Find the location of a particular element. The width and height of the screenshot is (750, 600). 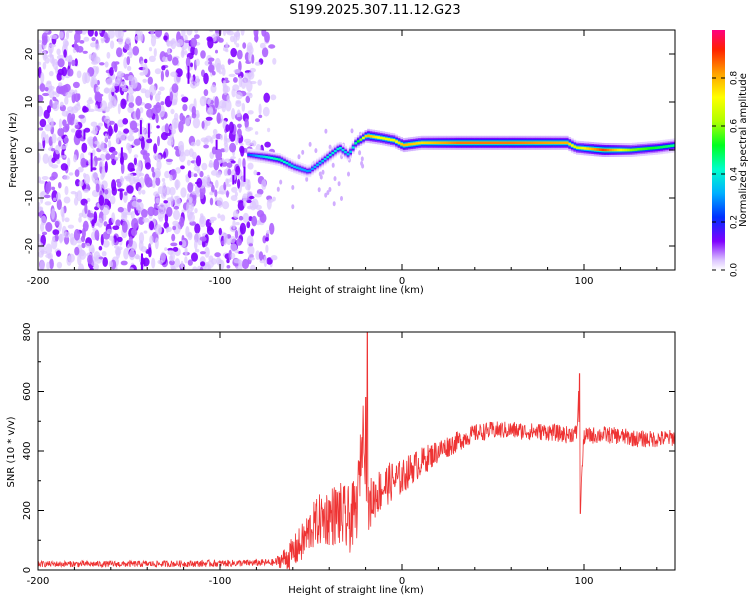

snr-x-label: Height of straight line (km) is located at coordinates (356, 590).